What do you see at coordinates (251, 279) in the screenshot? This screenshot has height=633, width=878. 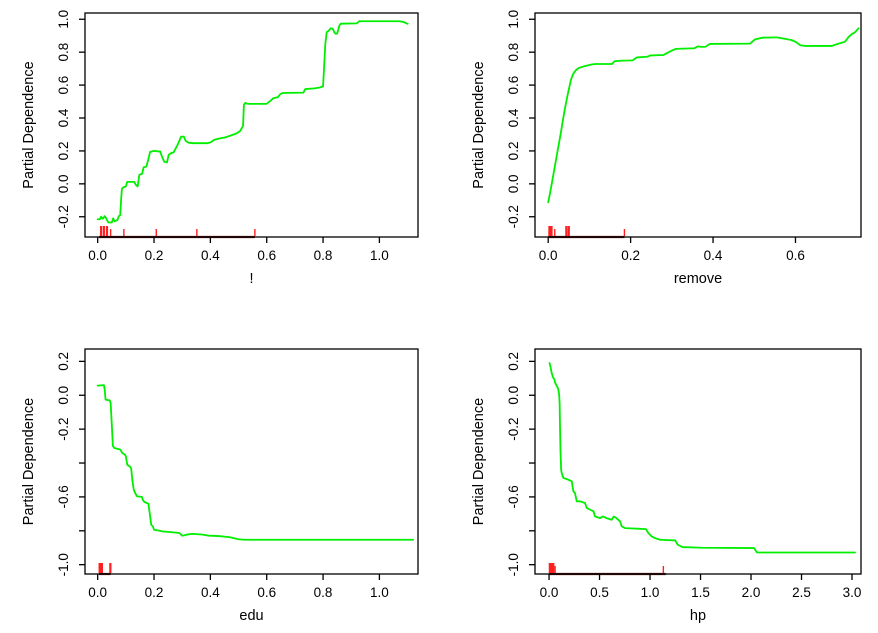 I see `x-axis-title: !` at bounding box center [251, 279].